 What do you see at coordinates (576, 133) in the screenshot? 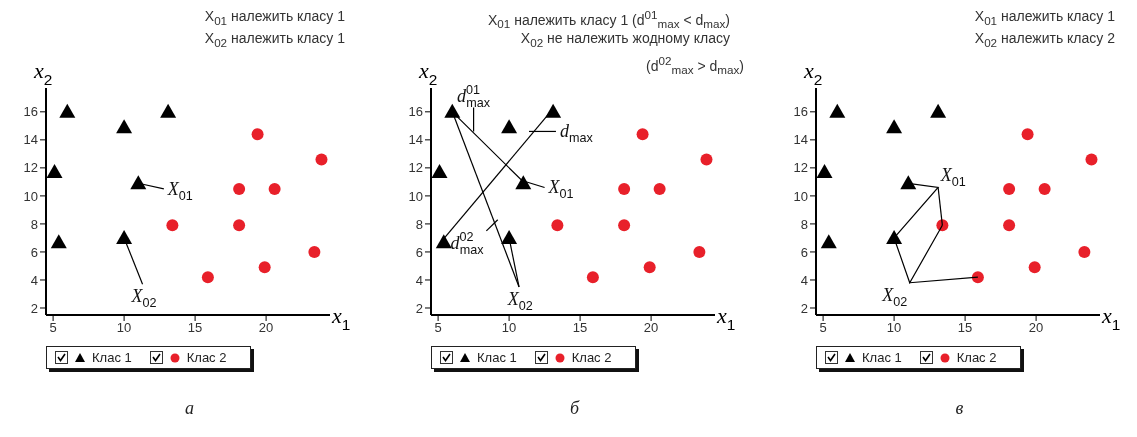
I see `annotation: d$_{max}$` at bounding box center [576, 133].